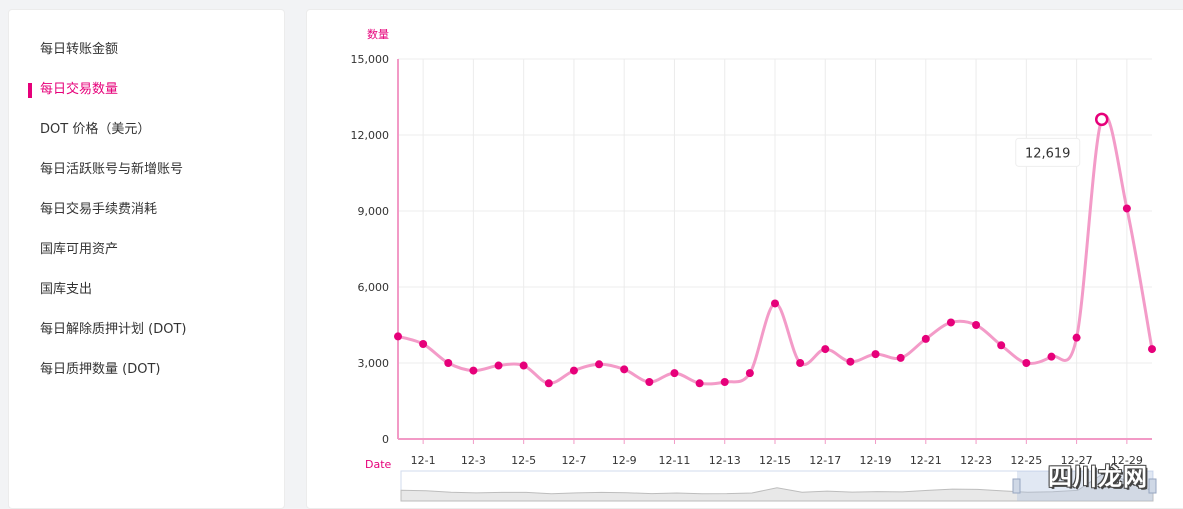  What do you see at coordinates (876, 460) in the screenshot?
I see `x-tick-label-9: 12-19` at bounding box center [876, 460].